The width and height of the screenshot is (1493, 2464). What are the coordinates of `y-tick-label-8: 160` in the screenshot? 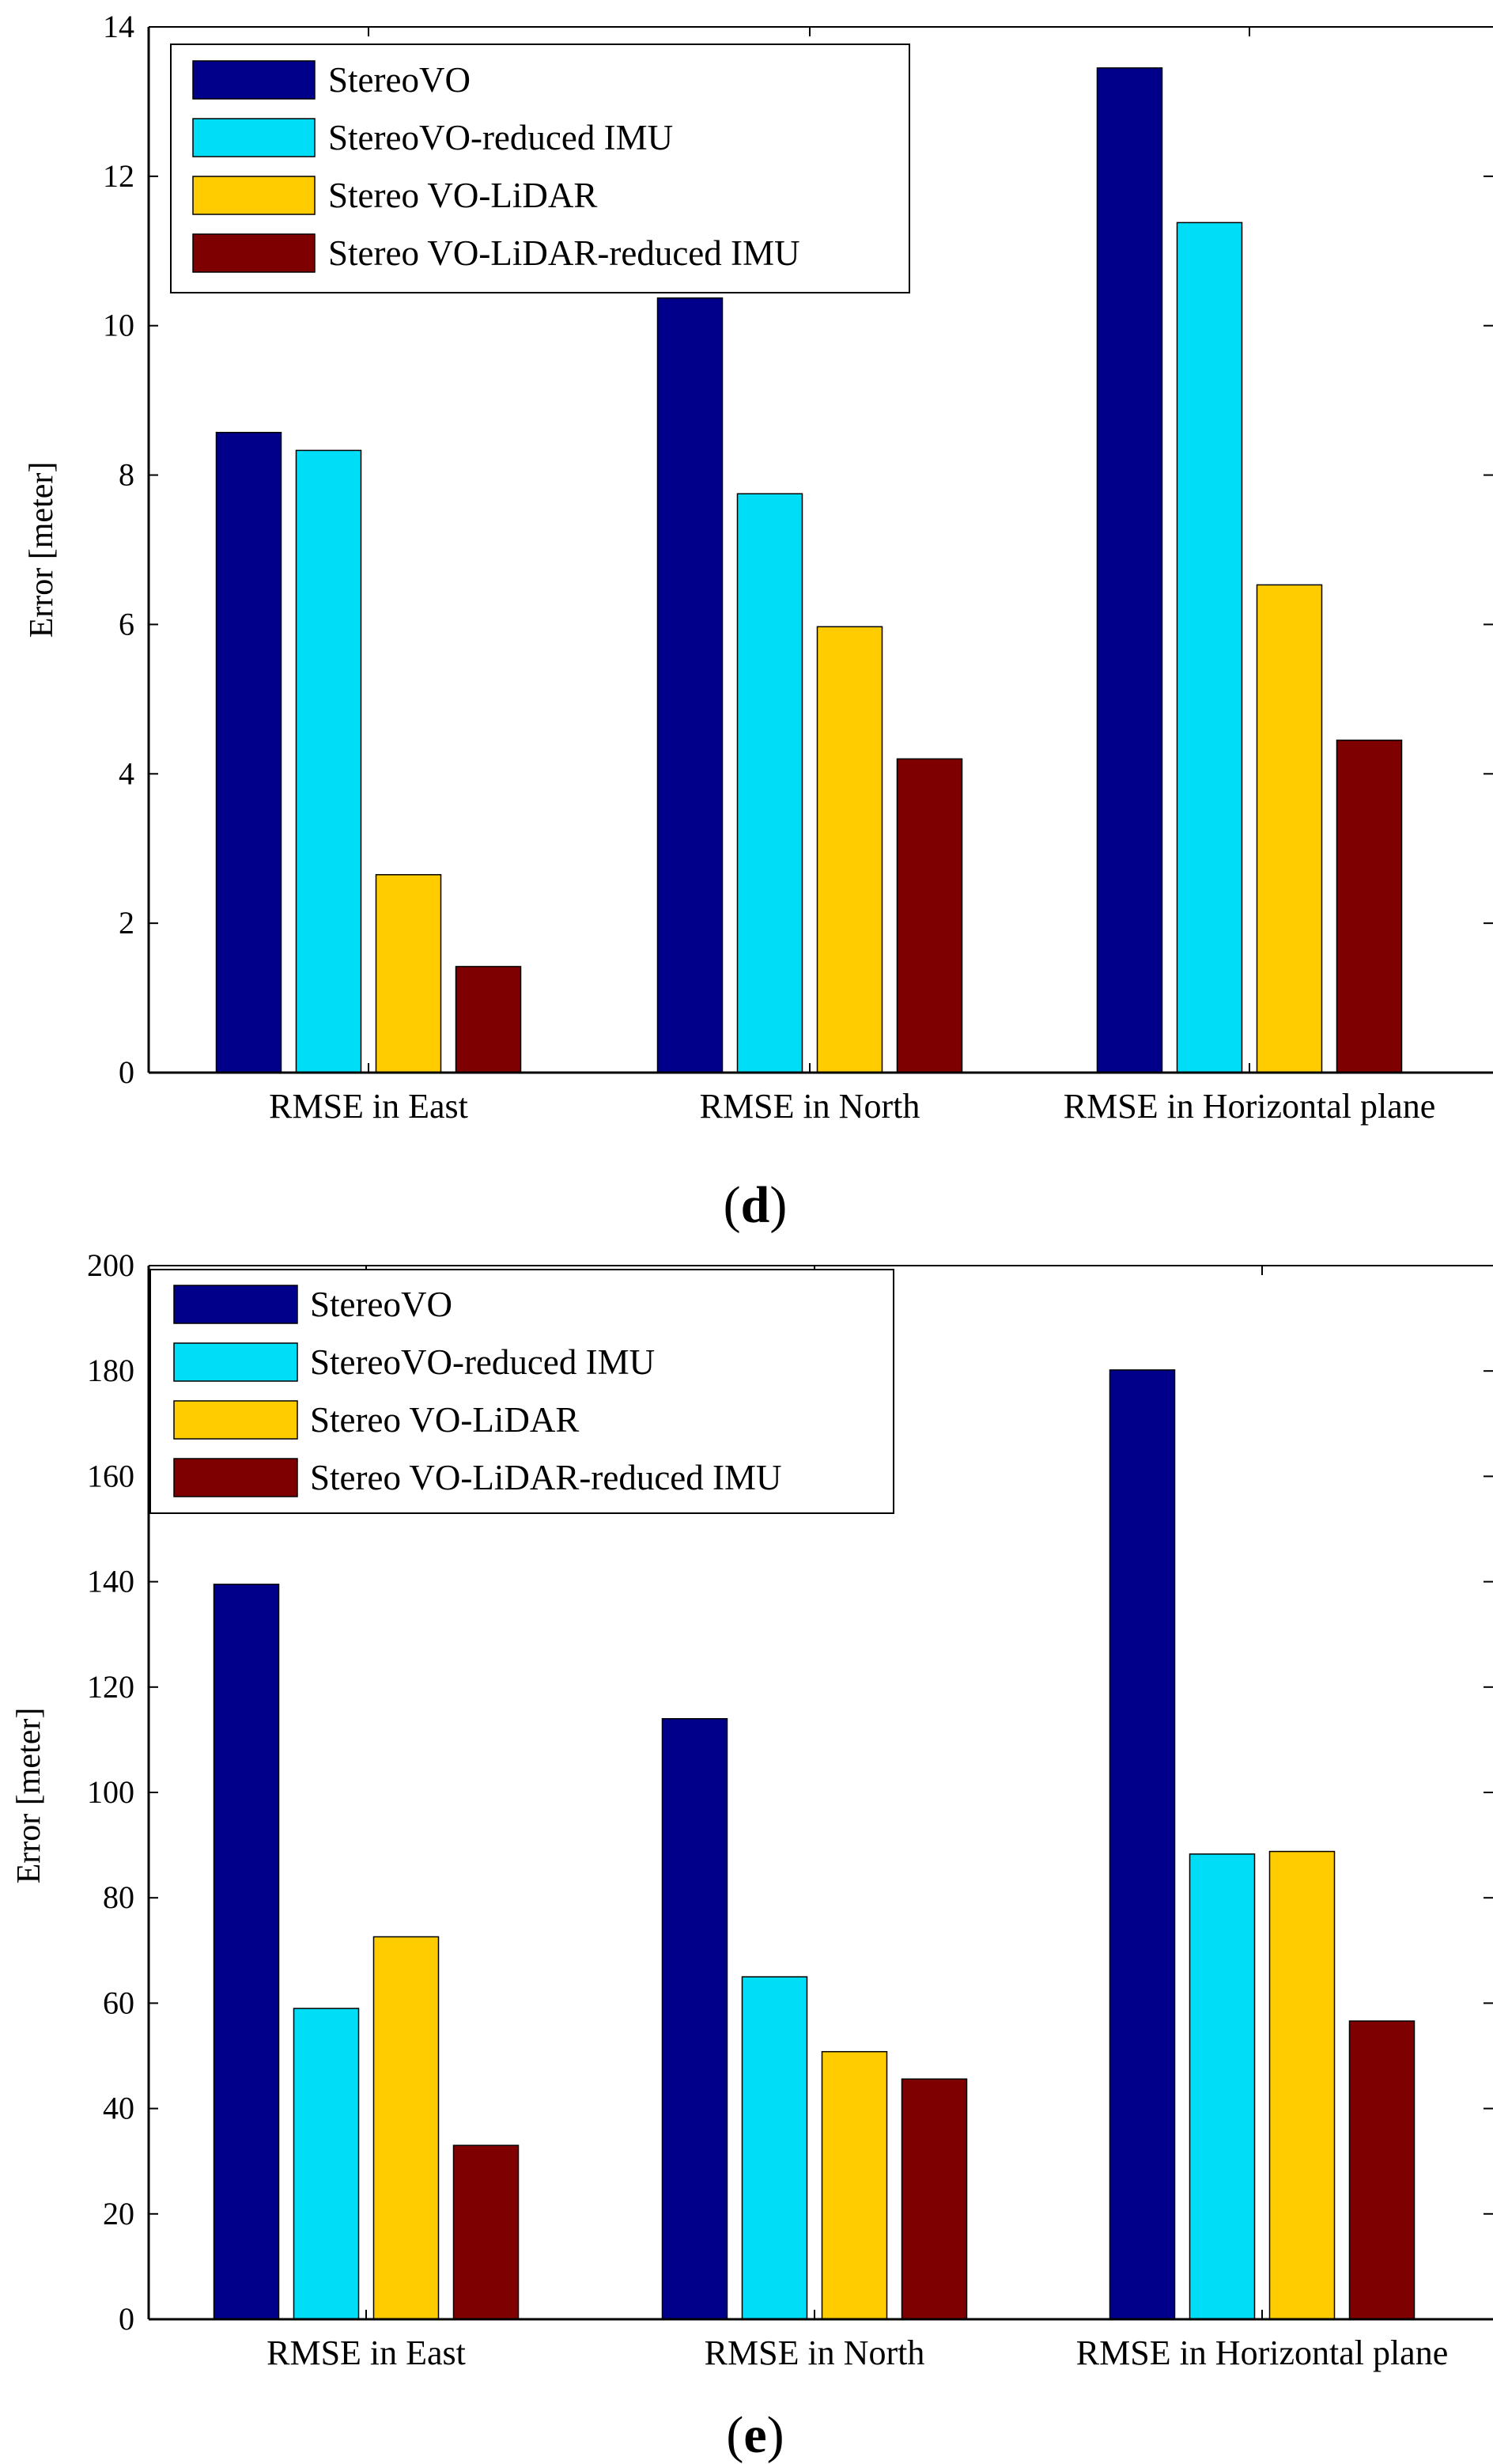 It's located at (110, 1475).